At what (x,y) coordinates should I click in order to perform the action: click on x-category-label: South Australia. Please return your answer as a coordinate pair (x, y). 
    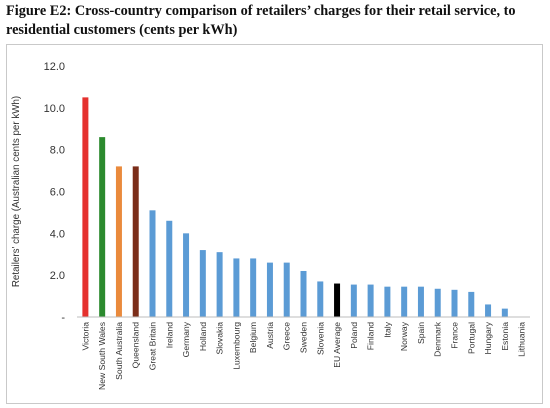
    Looking at the image, I should click on (119, 351).